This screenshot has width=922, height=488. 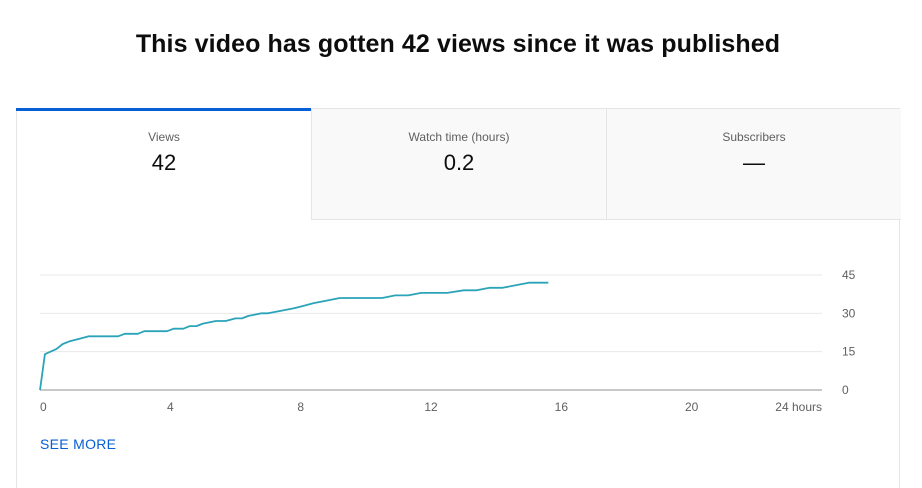 I want to click on tab-subscribers-value: —, so click(x=754, y=162).